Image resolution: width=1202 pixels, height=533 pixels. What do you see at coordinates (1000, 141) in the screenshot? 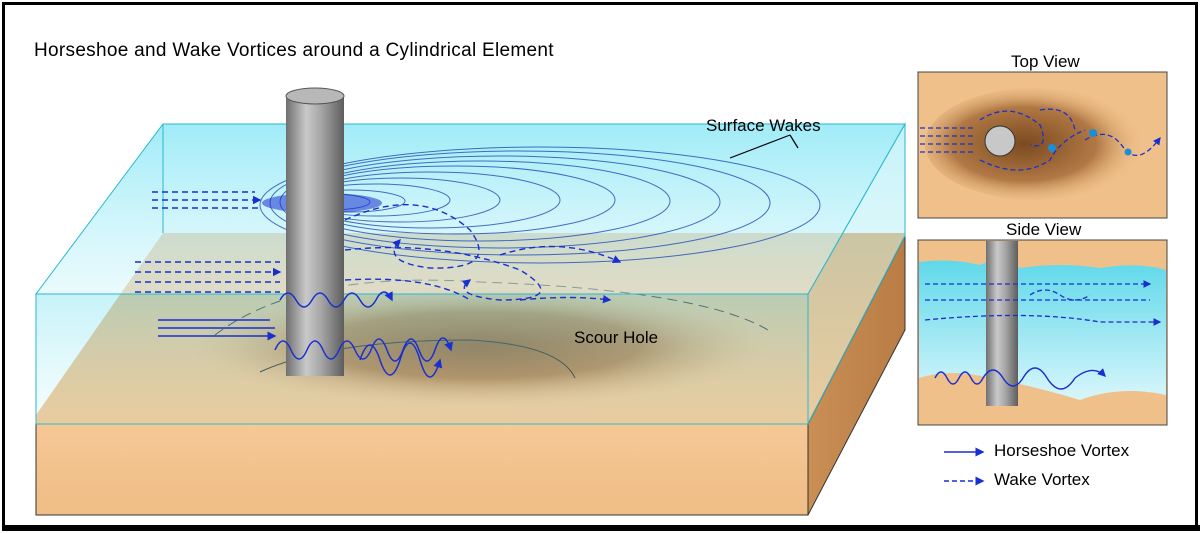
I see `top-view-cylinder` at bounding box center [1000, 141].